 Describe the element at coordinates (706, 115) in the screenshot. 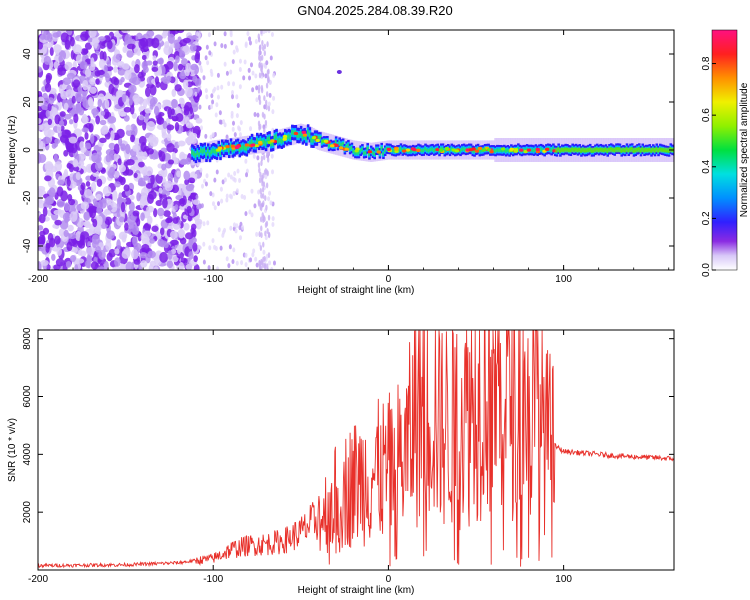

I see `colorbar-tick-label: 0.6` at that location.